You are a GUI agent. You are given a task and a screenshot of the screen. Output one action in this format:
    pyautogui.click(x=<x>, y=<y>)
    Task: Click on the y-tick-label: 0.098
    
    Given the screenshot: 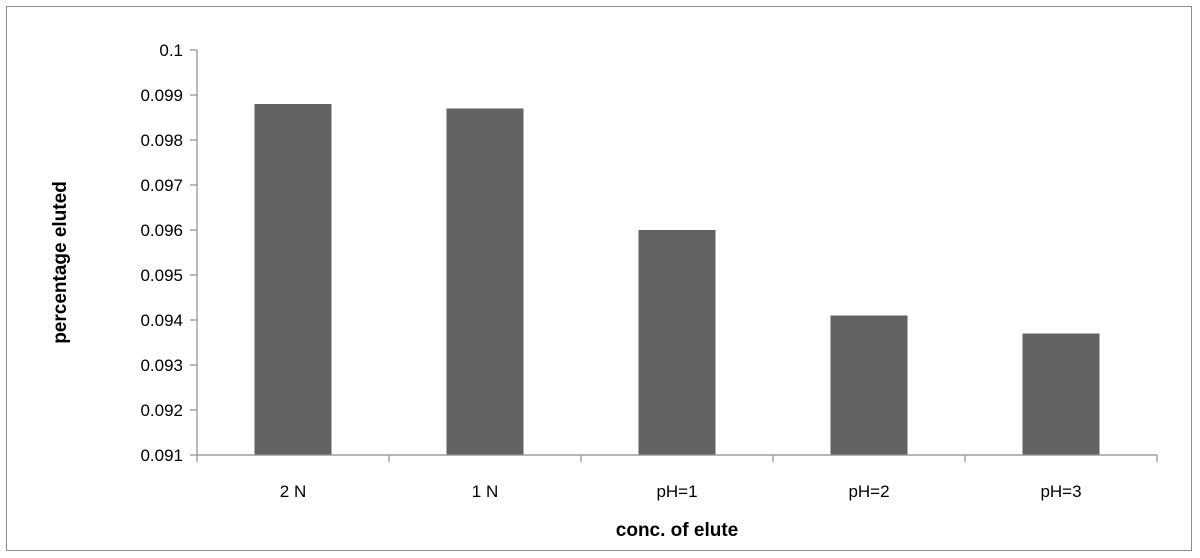 What is the action you would take?
    pyautogui.click(x=161, y=140)
    